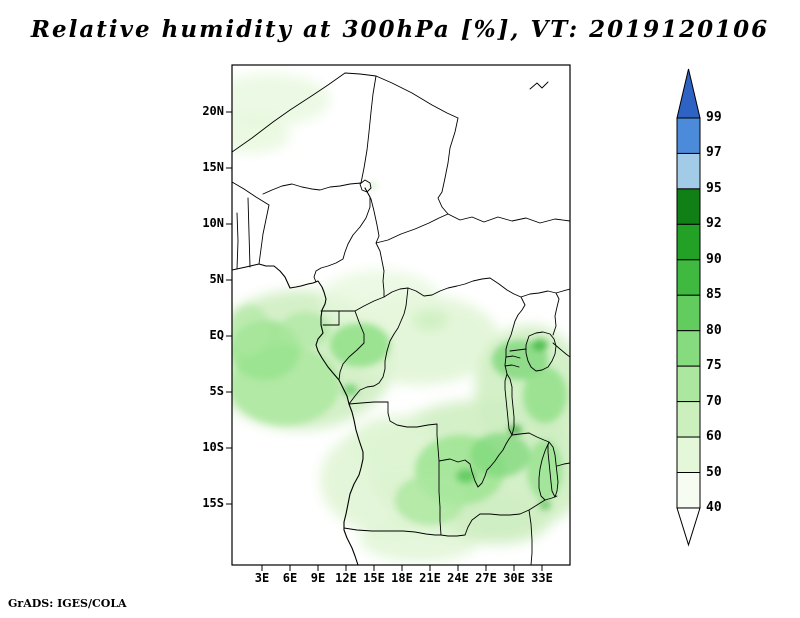 Image resolution: width=800 pixels, height=618 pixels. What do you see at coordinates (213, 167) in the screenshot?
I see `y-axis-label-15N: 15N` at bounding box center [213, 167].